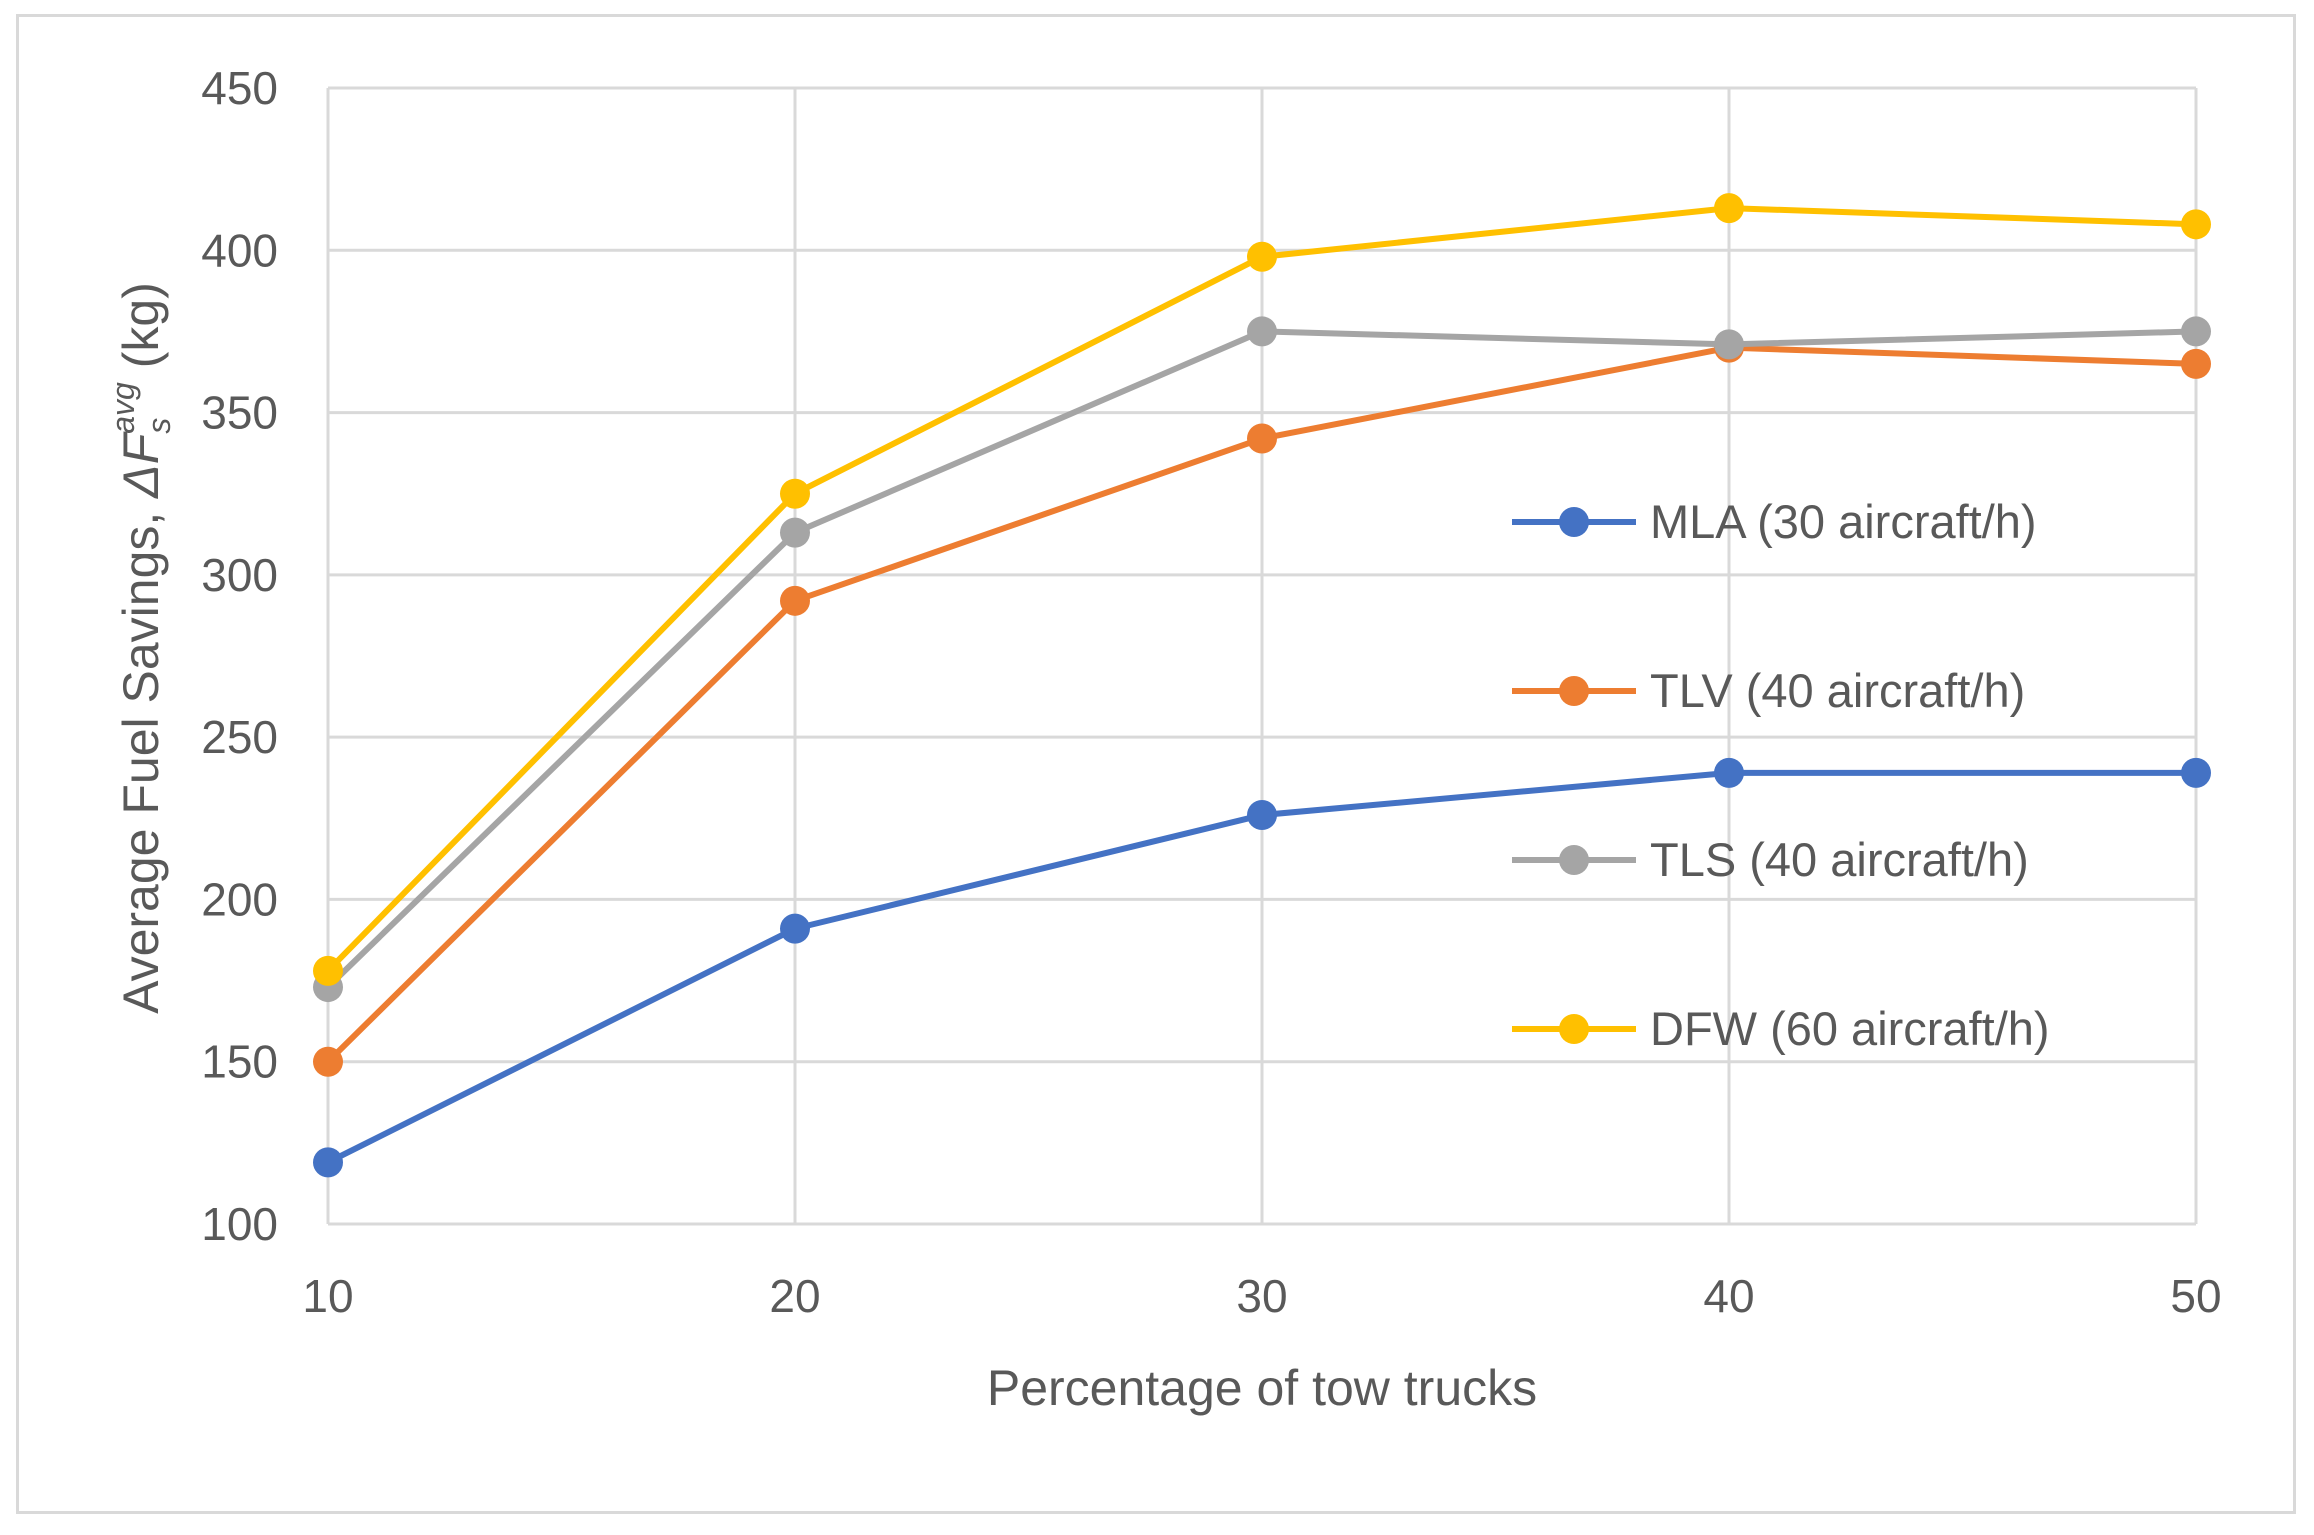  Describe the element at coordinates (141, 465) in the screenshot. I see `y-axis-title-symbol: ΔF` at that location.